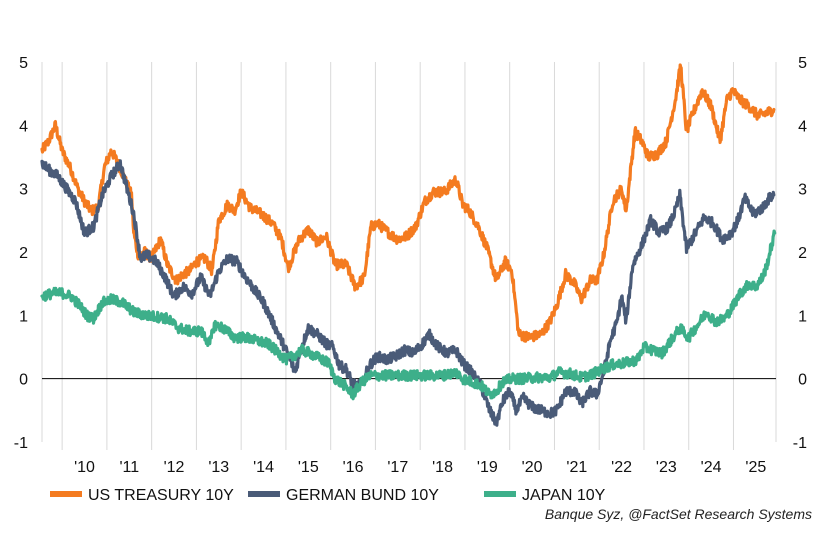  What do you see at coordinates (802, 190) in the screenshot?
I see `y-tick-label-right: 3` at bounding box center [802, 190].